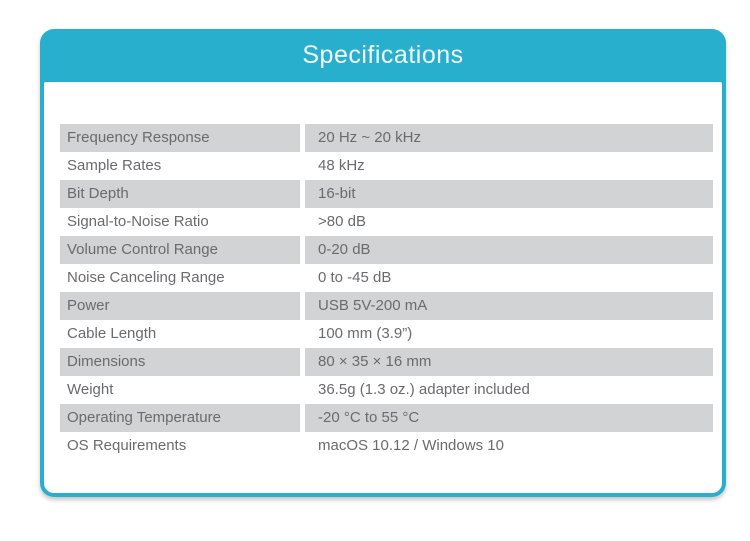 This screenshot has width=750, height=541. I want to click on spec-value: 0 to -45 dB, so click(355, 277).